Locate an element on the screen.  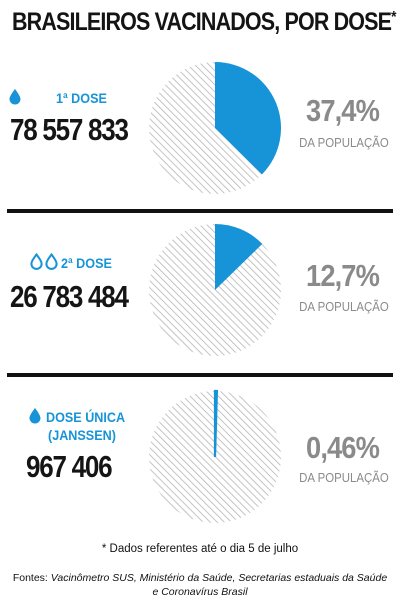
dose-count: 967 406 is located at coordinates (69, 466).